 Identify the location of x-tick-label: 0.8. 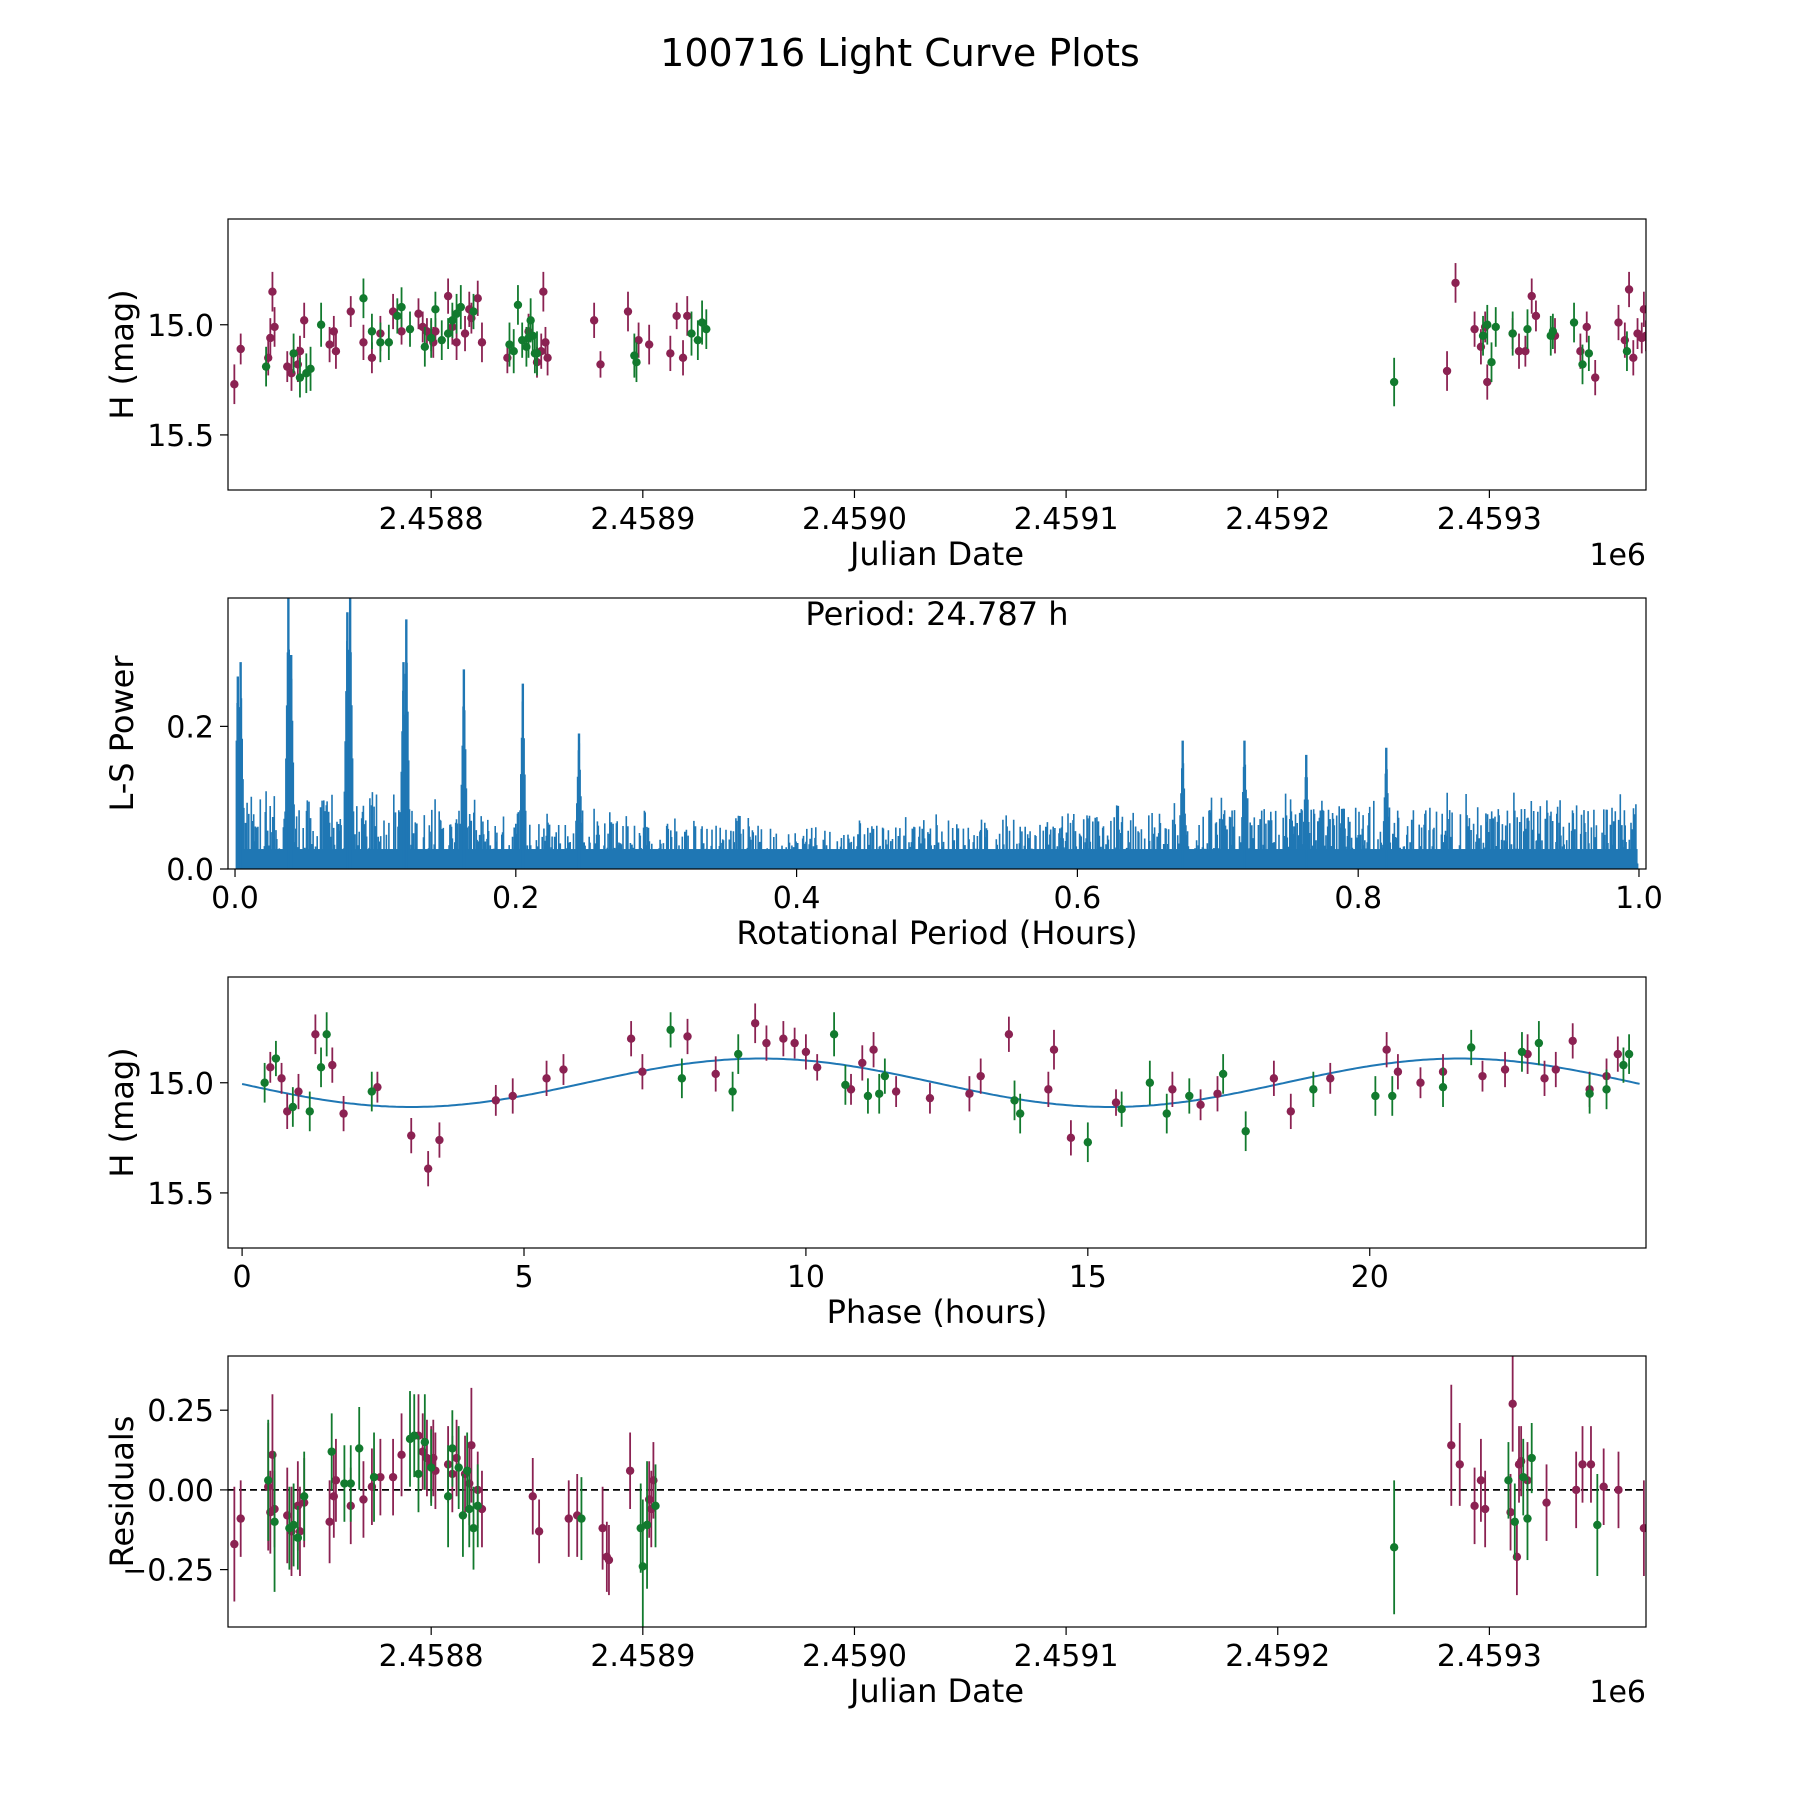
(1358, 898).